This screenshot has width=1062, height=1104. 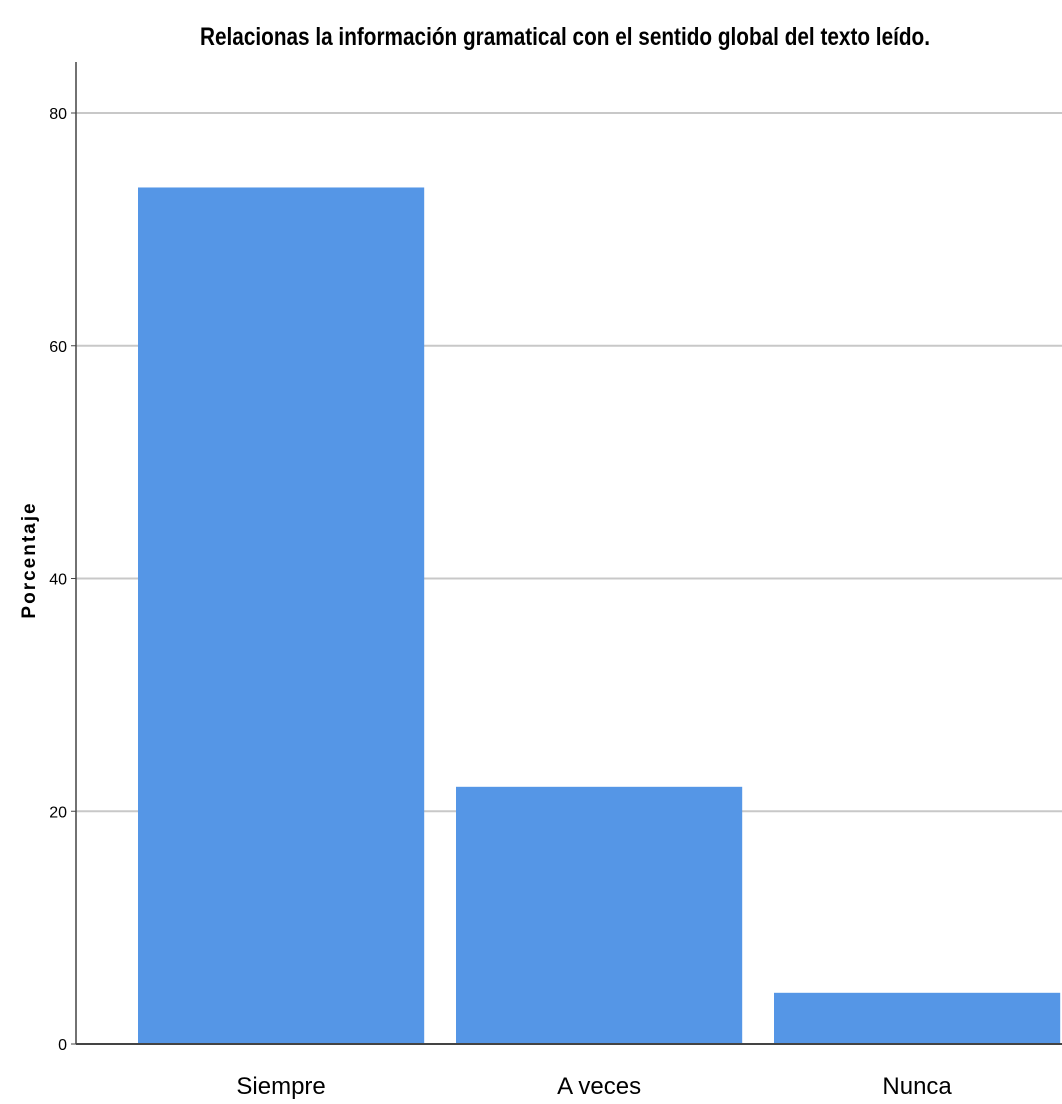 I want to click on y-tick-label-80: 80, so click(x=58, y=114).